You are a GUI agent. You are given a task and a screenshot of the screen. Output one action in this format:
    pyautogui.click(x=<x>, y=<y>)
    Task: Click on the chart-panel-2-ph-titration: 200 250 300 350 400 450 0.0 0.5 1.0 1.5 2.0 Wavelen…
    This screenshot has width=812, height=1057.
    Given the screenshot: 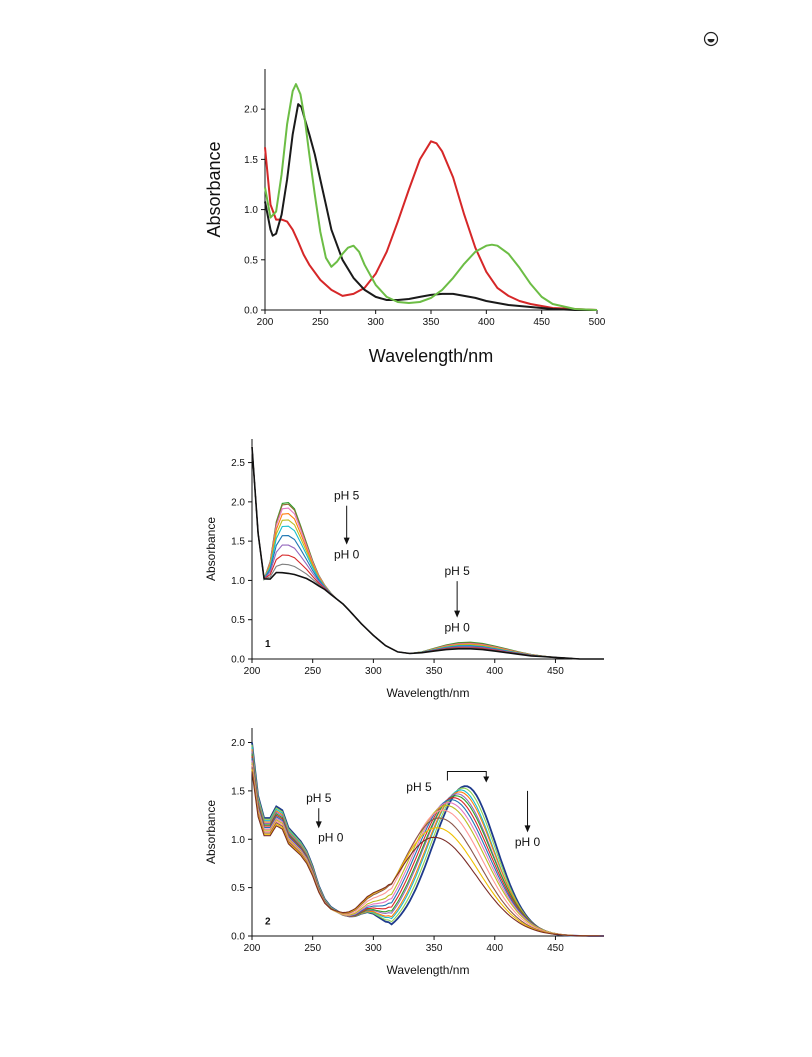 What is the action you would take?
    pyautogui.click(x=404, y=852)
    